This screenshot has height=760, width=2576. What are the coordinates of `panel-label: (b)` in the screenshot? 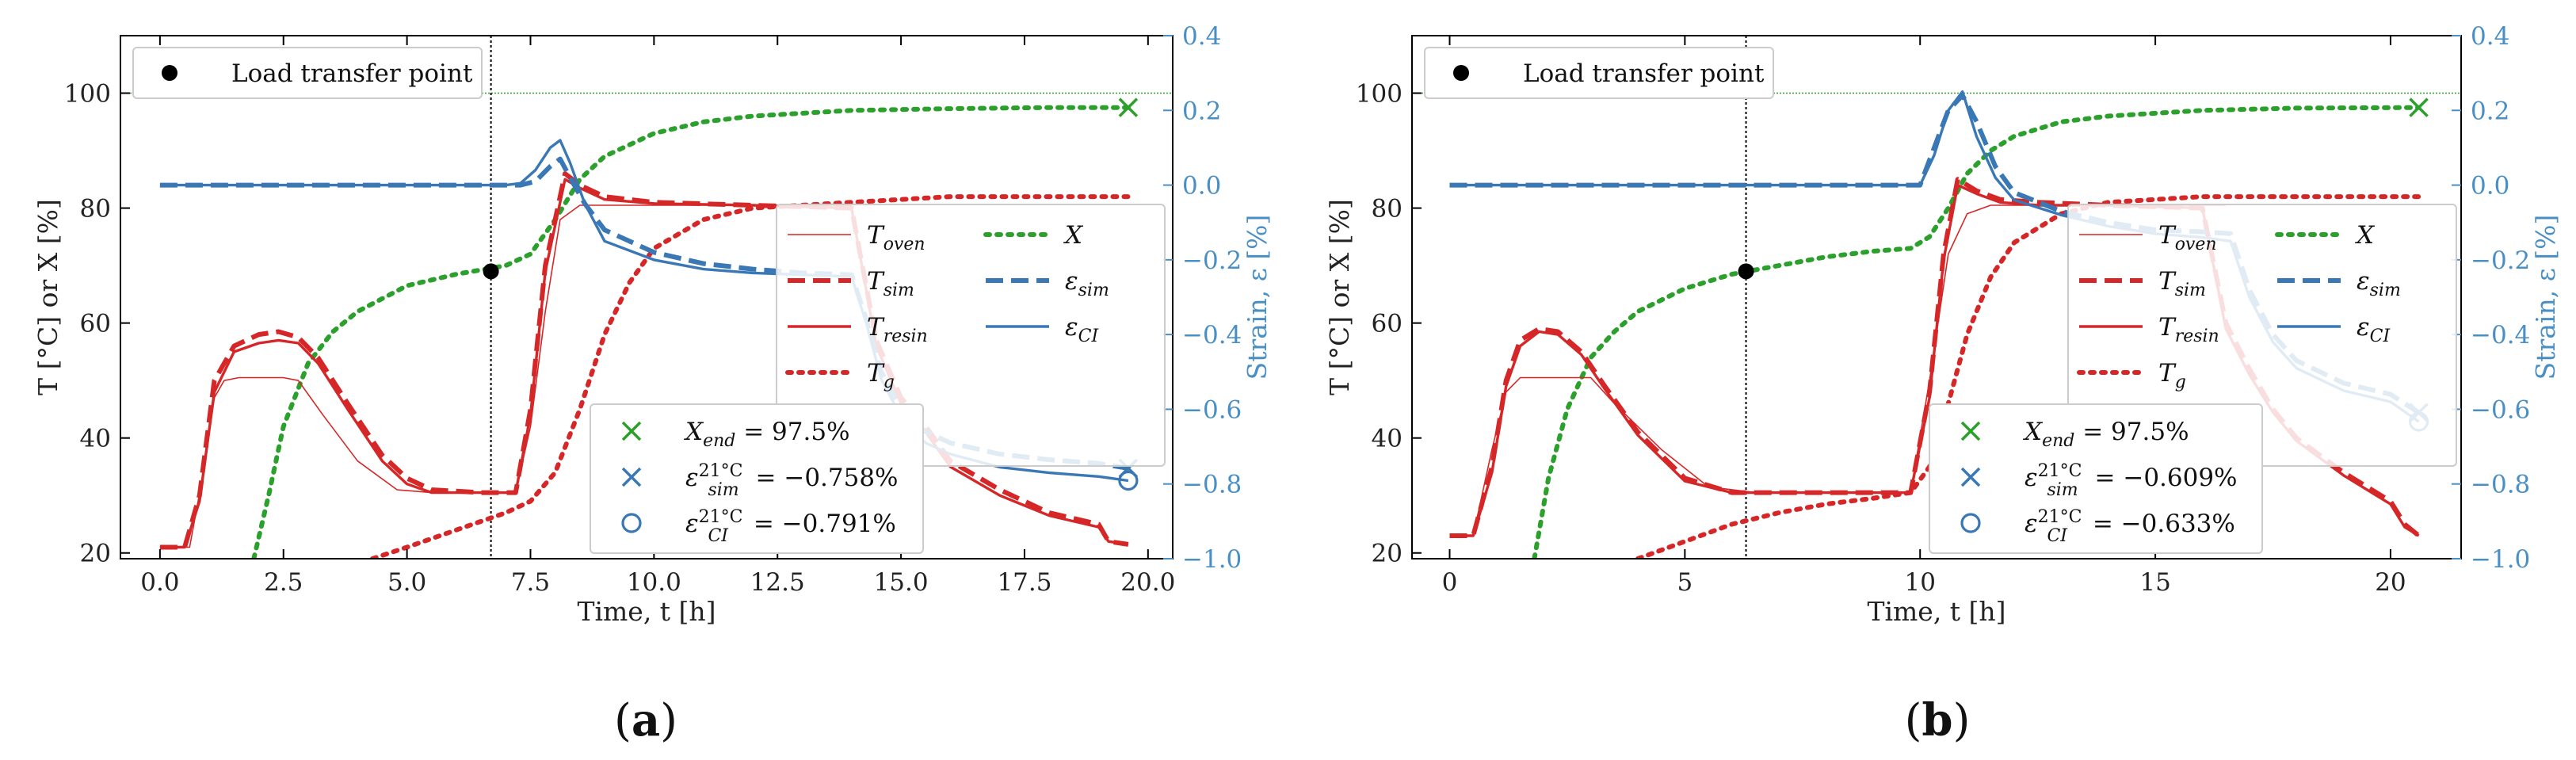 It's located at (1938, 720).